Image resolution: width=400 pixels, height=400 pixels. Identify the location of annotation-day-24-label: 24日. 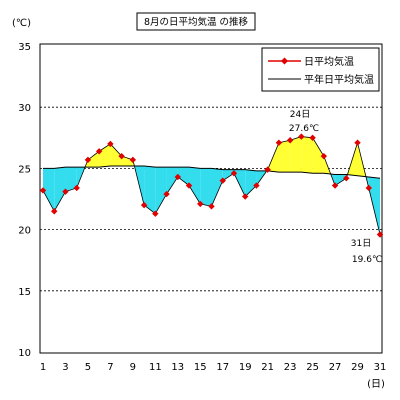
(300, 114).